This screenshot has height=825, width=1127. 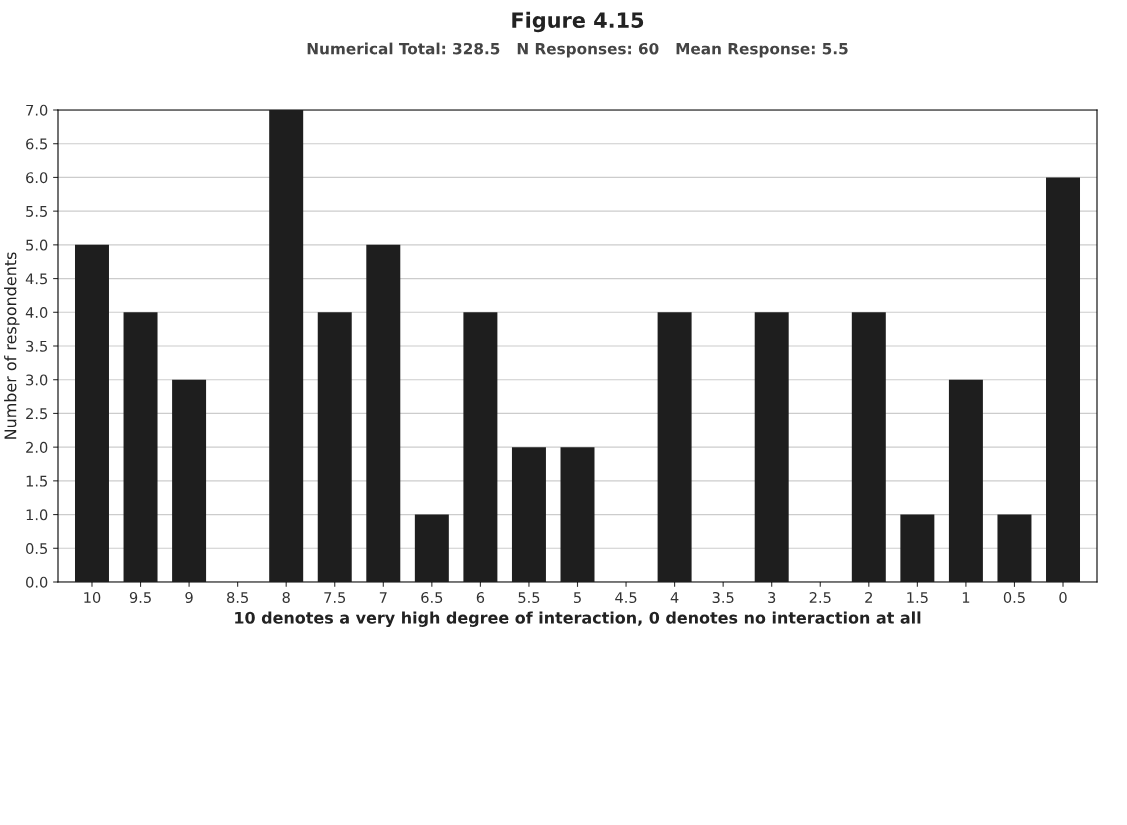 What do you see at coordinates (335, 598) in the screenshot?
I see `x-tick-label: 7.5` at bounding box center [335, 598].